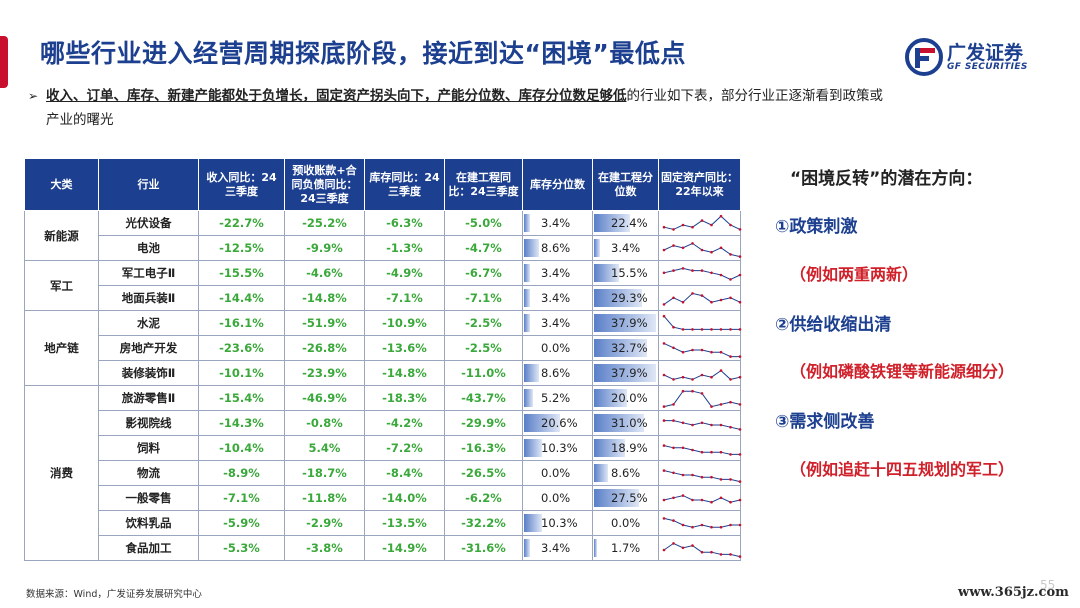 This screenshot has height=608, width=1080. Describe the element at coordinates (404, 498) in the screenshot. I see `inventory-yoy-cell: -14.0%` at that location.